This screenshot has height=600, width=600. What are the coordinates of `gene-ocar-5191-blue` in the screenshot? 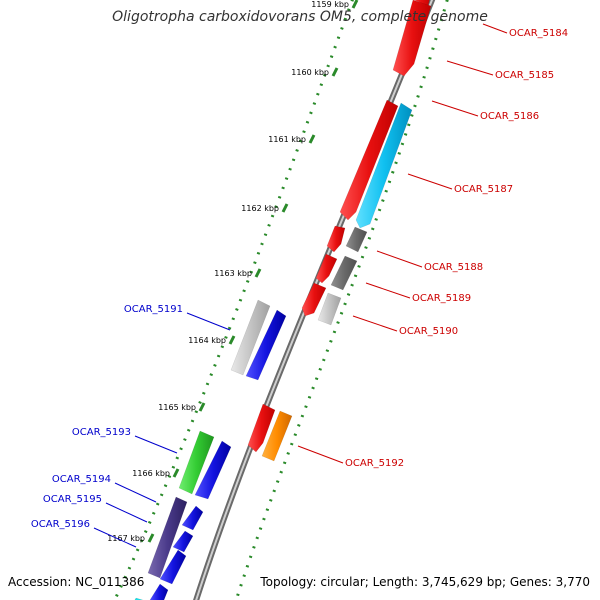 It's located at (266, 345).